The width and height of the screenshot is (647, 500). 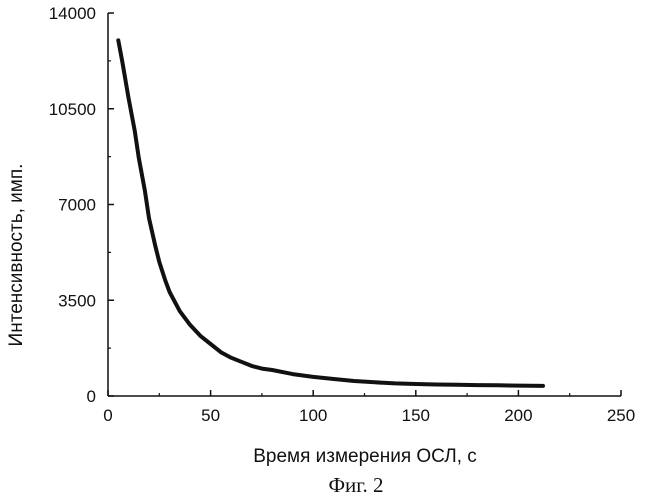 I want to click on y-tick-label: 0, so click(x=91, y=396).